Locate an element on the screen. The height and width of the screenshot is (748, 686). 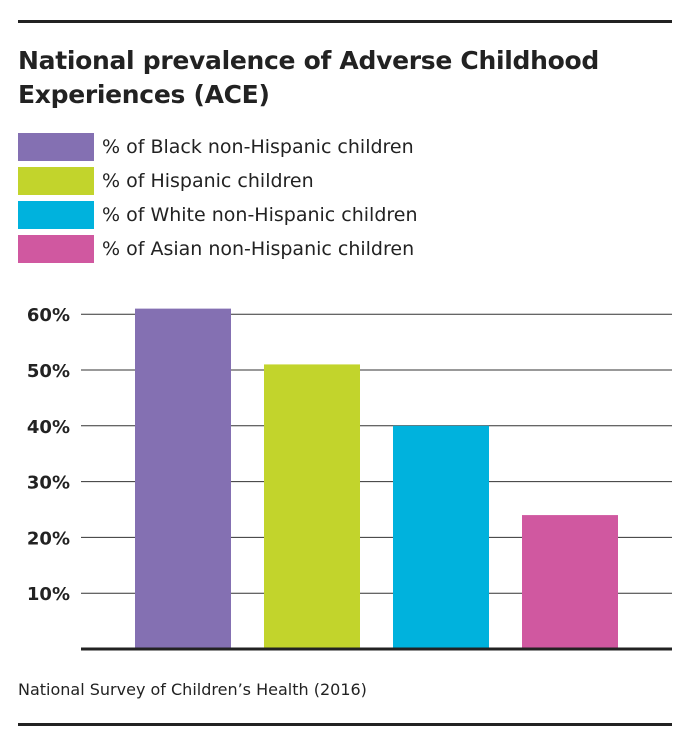
bar-black is located at coordinates (183, 478).